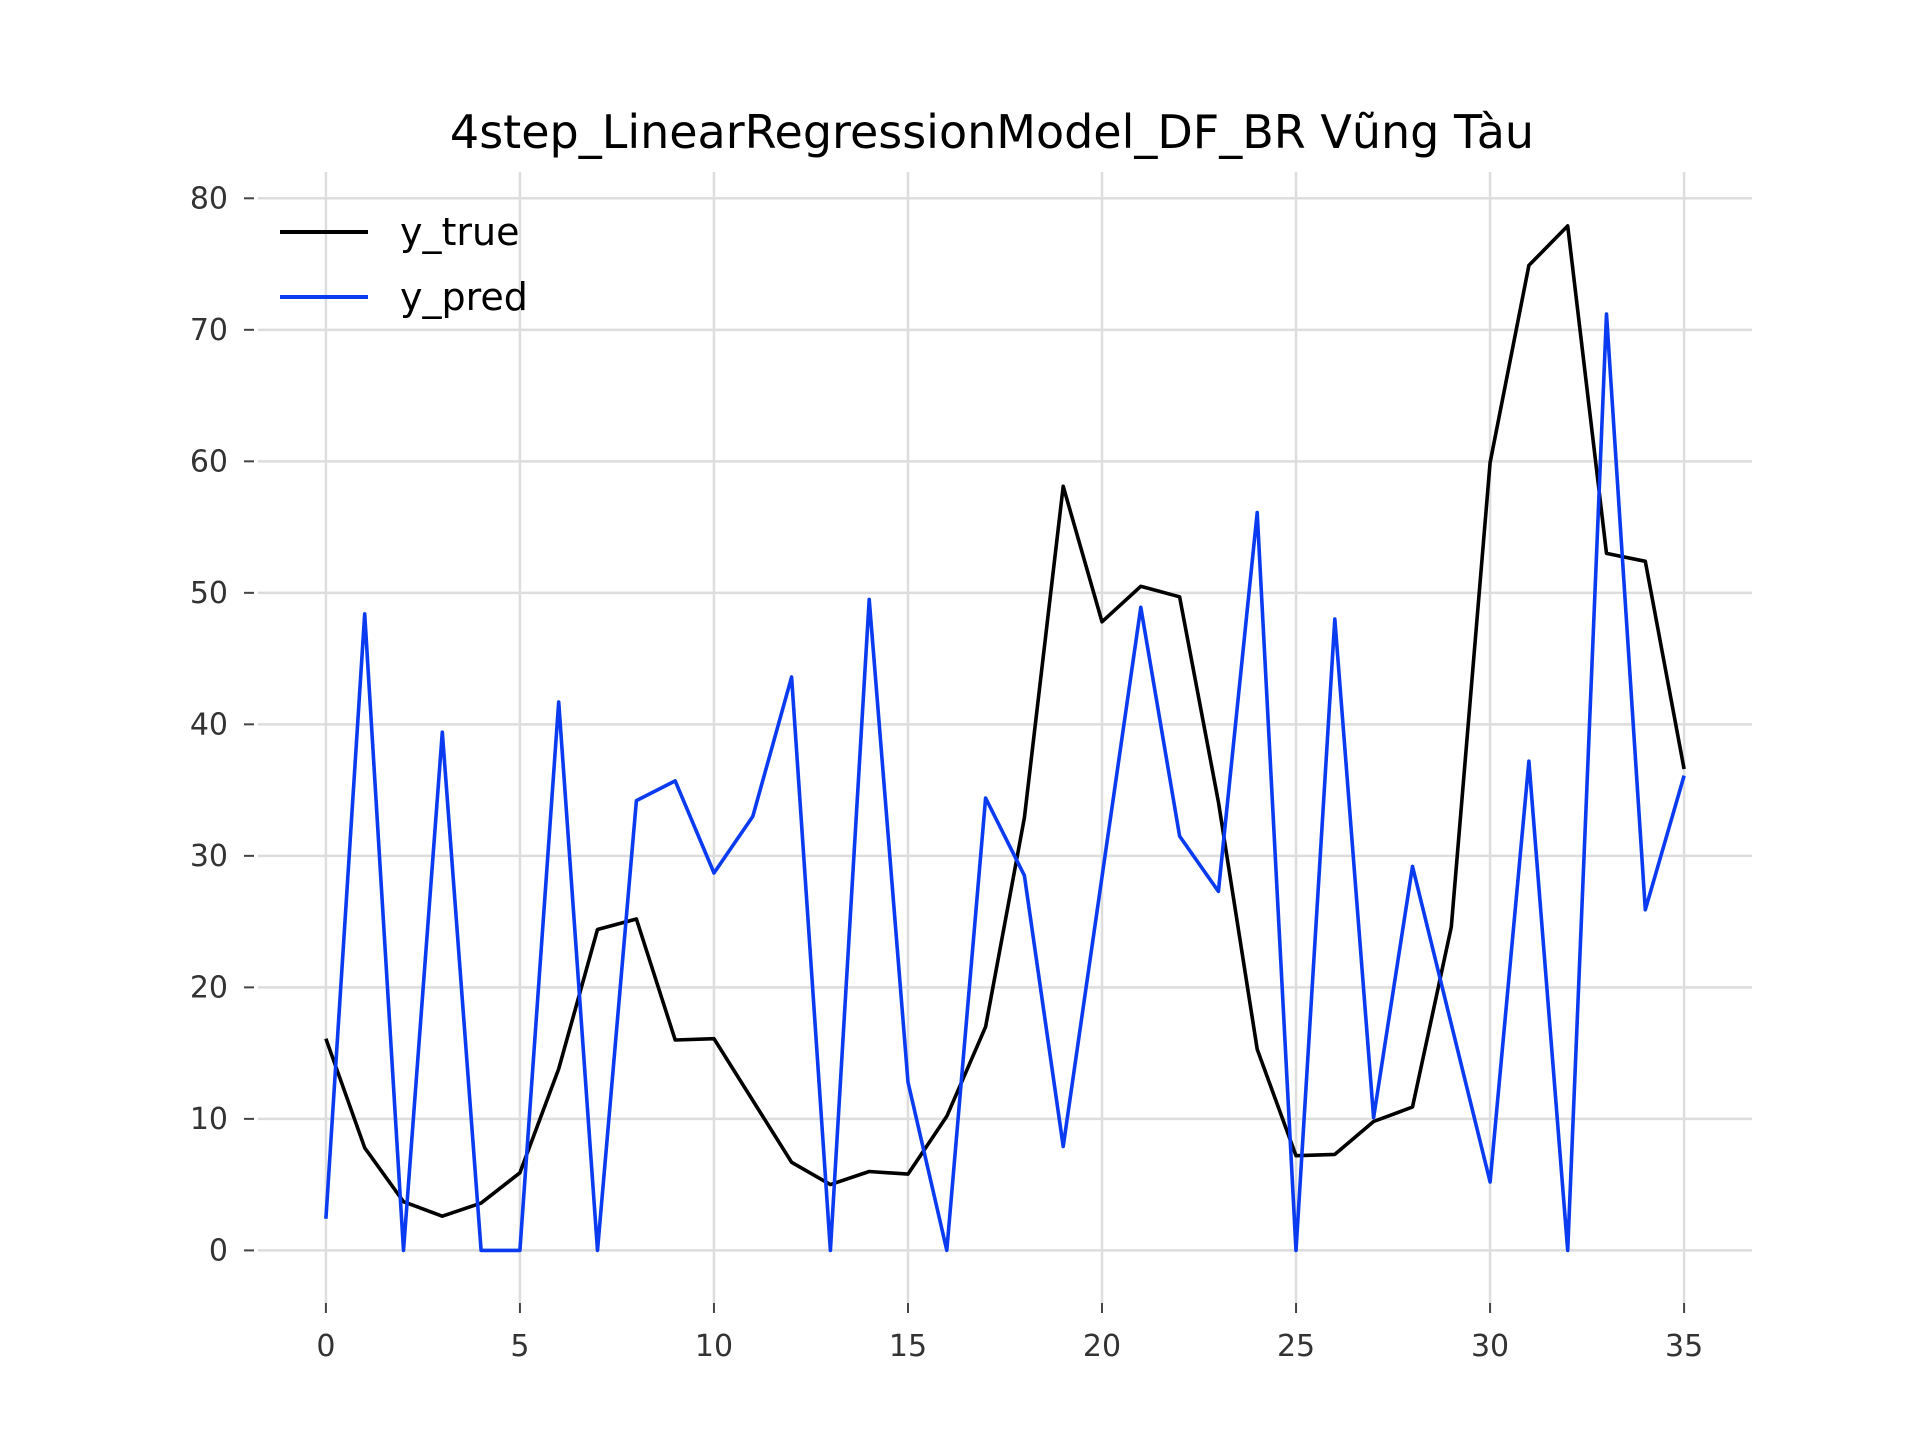 The image size is (1920, 1440). I want to click on y-tick-label: 30, so click(209, 856).